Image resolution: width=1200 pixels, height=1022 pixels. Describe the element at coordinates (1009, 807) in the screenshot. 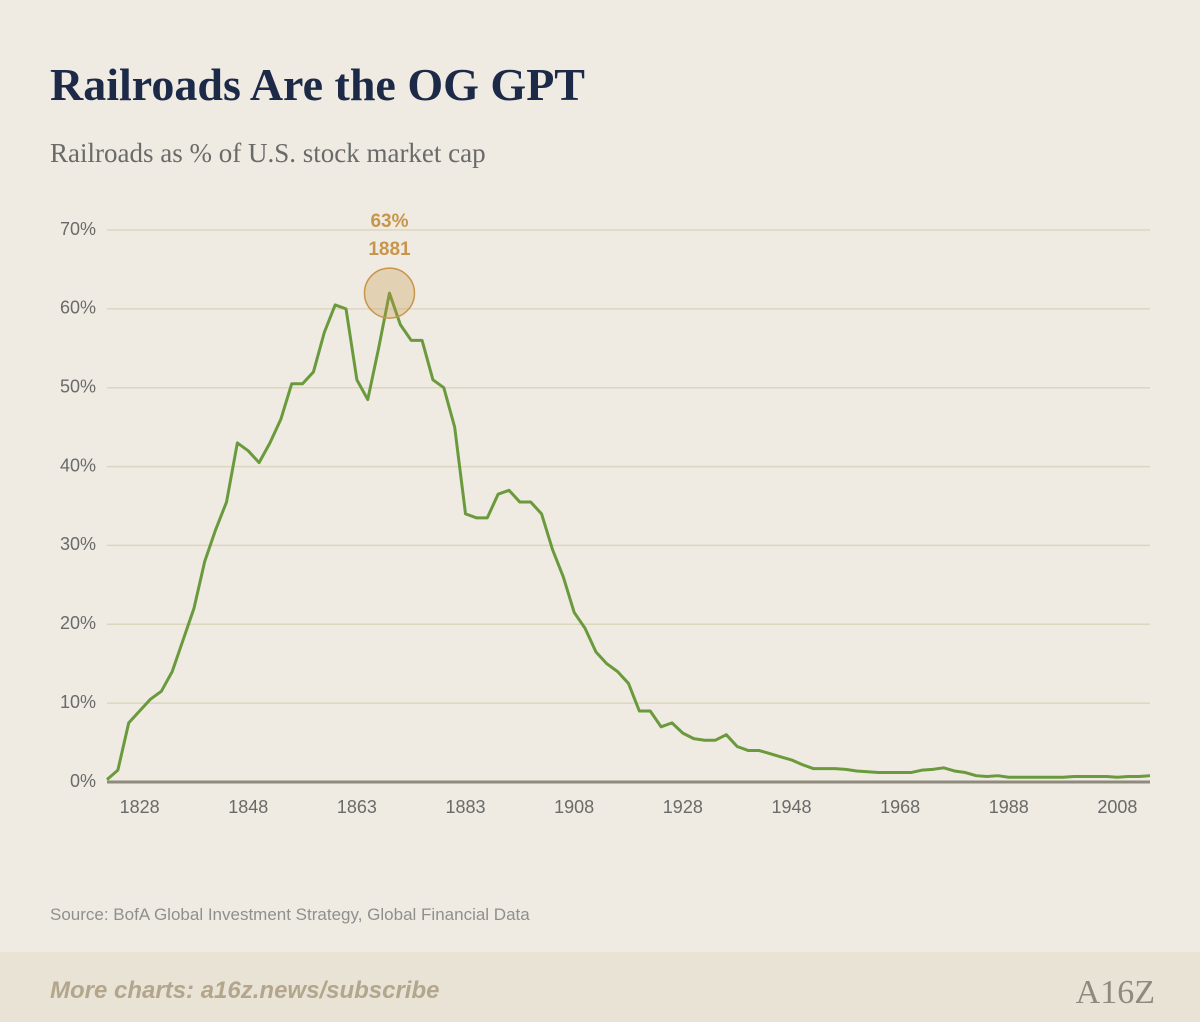

I see `x-tick-label: 1988` at that location.